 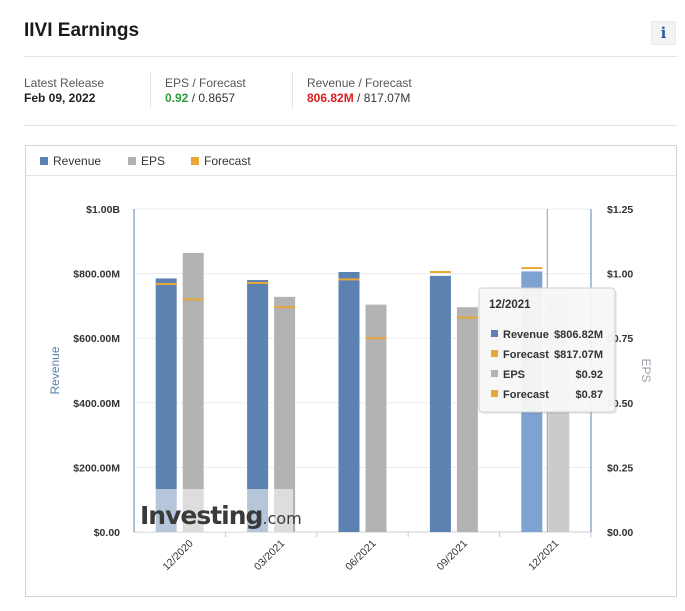 What do you see at coordinates (269, 555) in the screenshot?
I see `x-tick-label: 03/2021` at bounding box center [269, 555].